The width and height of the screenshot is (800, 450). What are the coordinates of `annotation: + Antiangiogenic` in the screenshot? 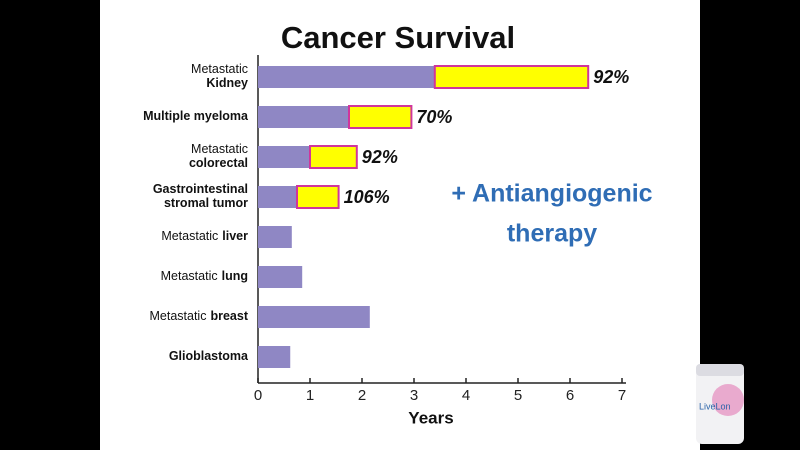 It's located at (551, 194).